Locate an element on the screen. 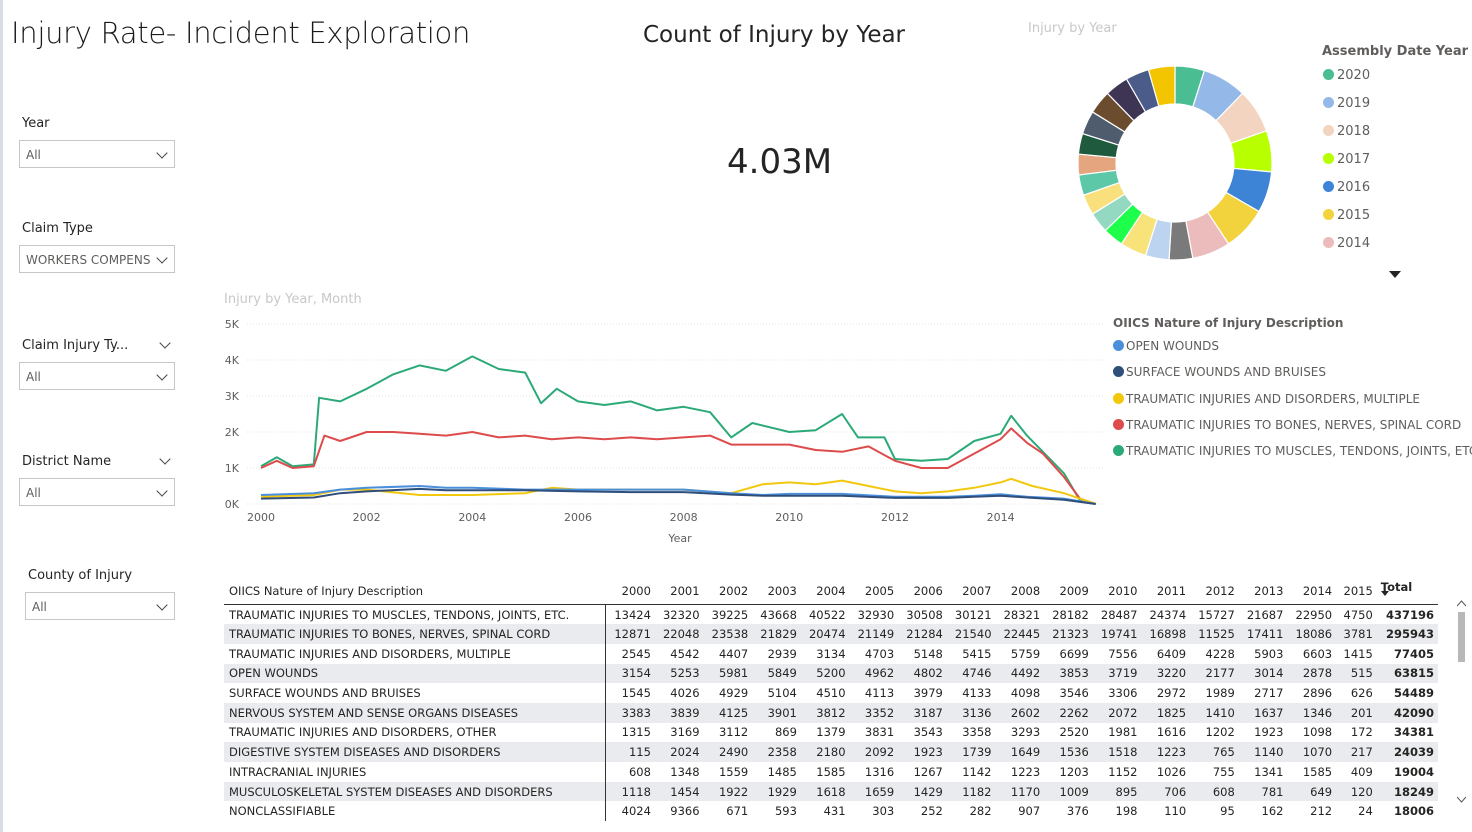 This screenshot has width=1472, height=832. value-cell: 5148 is located at coordinates (928, 653).